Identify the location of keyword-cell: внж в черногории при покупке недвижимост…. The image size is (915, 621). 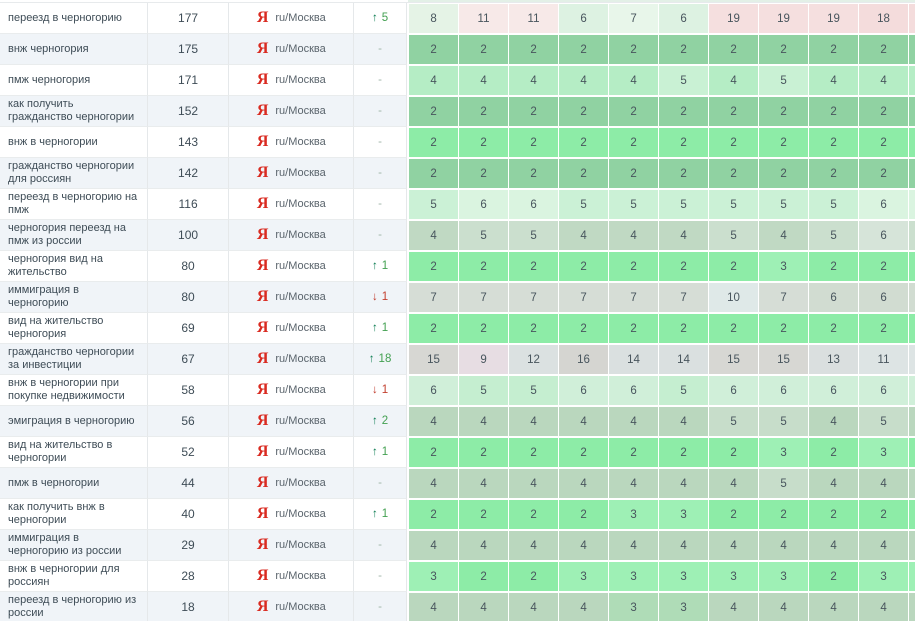
(74, 390).